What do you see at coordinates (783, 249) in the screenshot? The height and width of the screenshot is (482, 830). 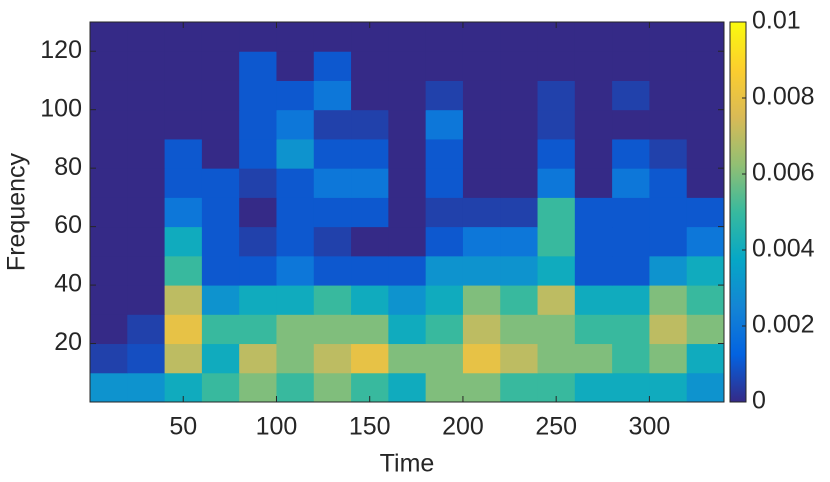 I see `colorbar-tick-label: 0.004` at bounding box center [783, 249].